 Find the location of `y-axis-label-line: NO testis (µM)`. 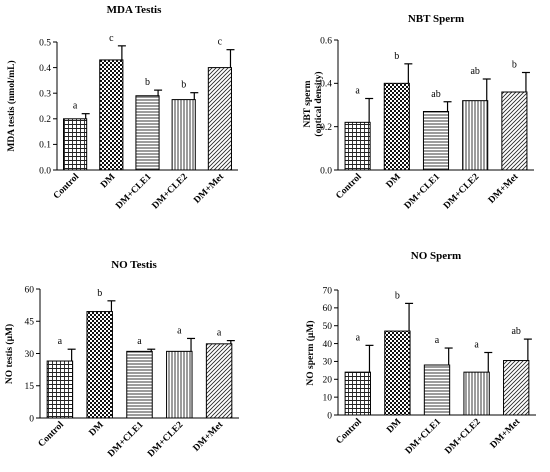

y-axis-label-line: NO testis (µM) is located at coordinates (9, 354).